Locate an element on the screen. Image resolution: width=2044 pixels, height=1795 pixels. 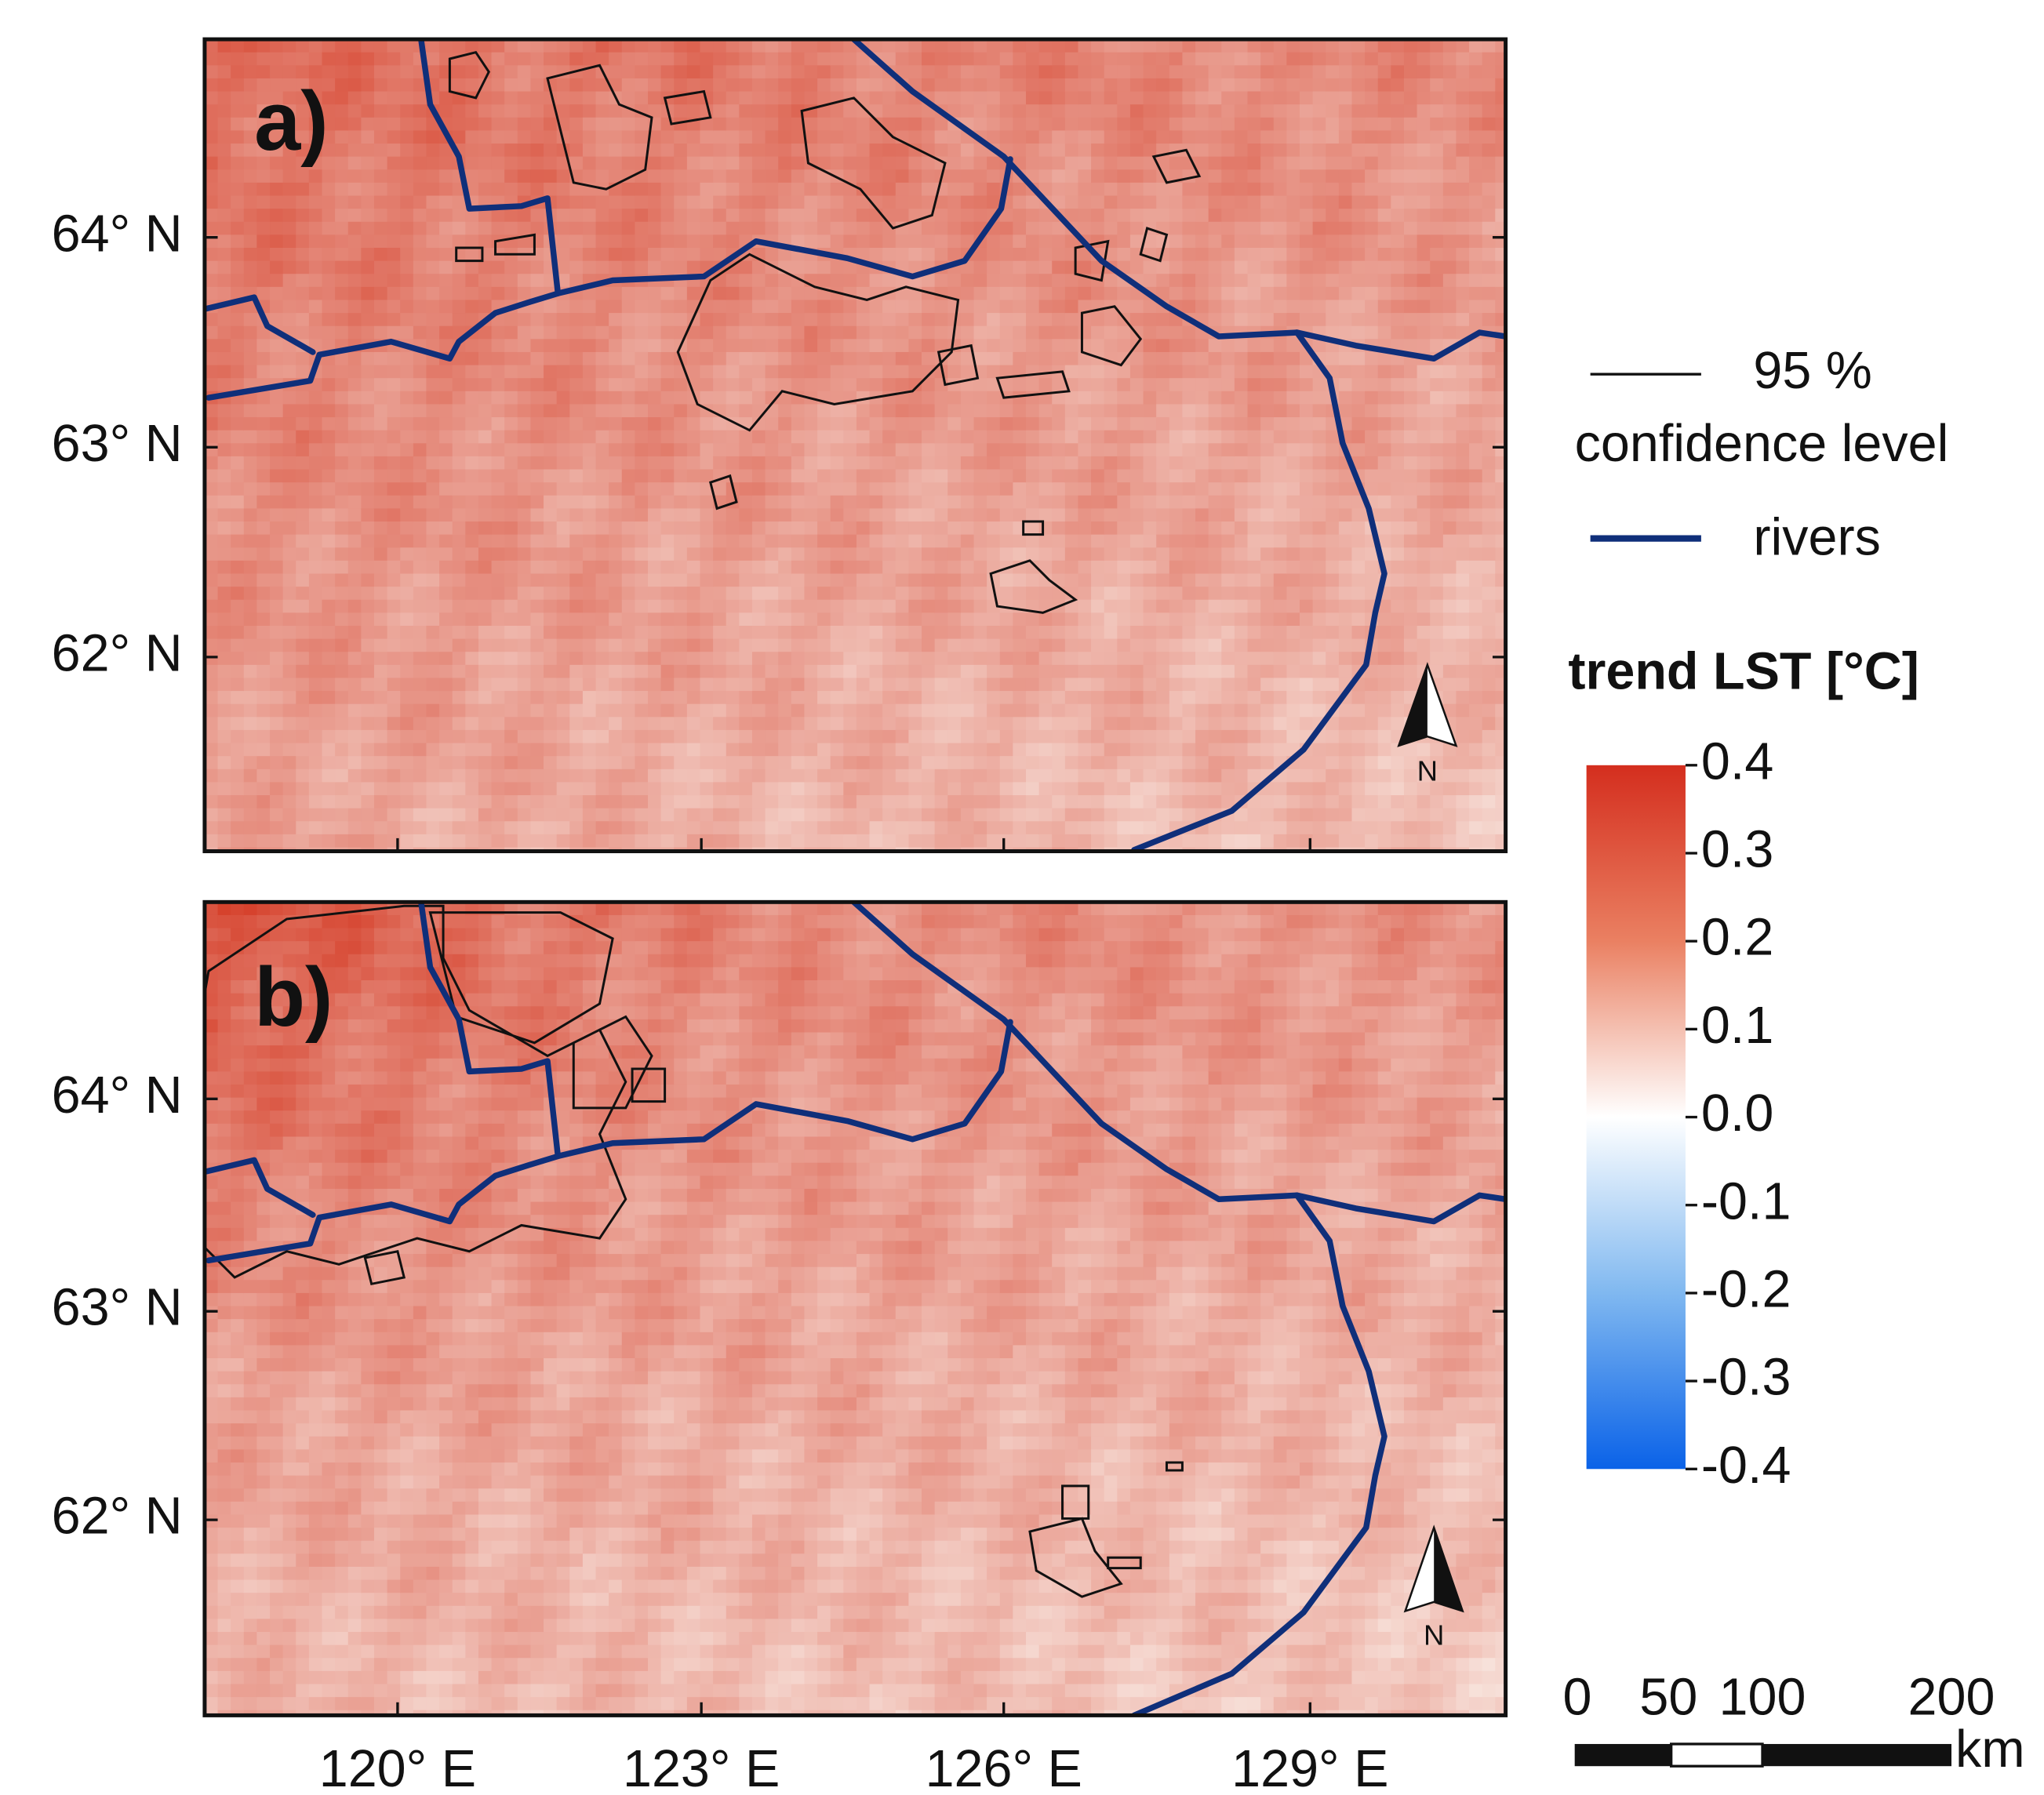
longitude-label: 129° E is located at coordinates (1309, 1767).